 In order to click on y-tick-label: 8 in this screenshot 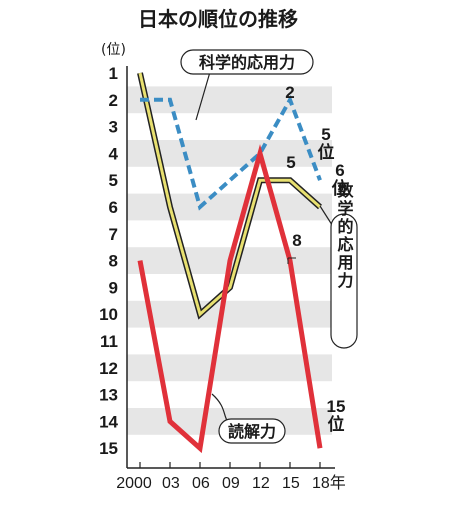, I will do `click(113, 261)`.